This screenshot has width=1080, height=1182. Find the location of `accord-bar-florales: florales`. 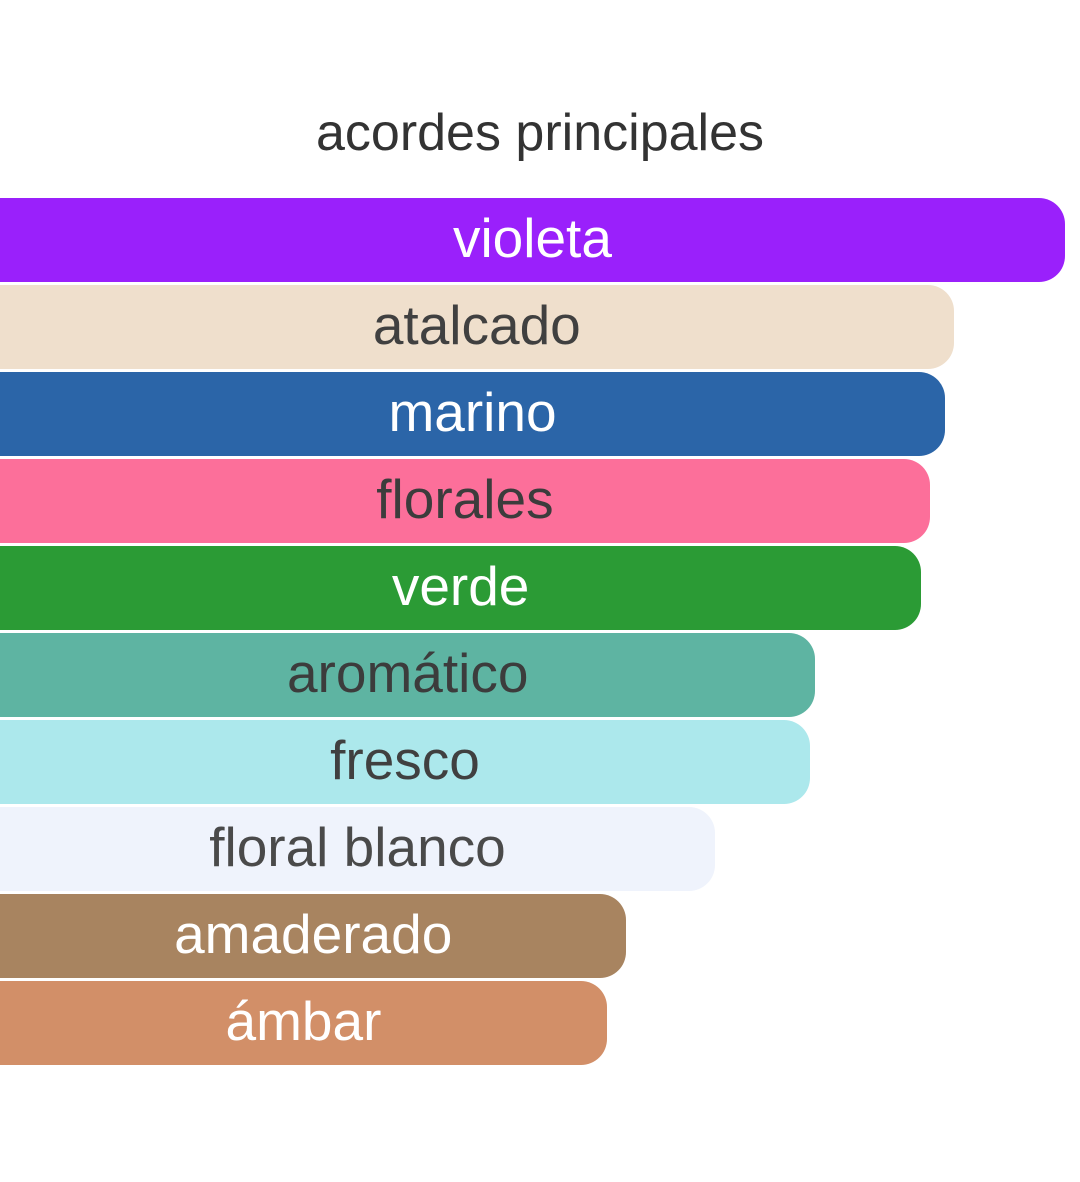

accord-bar-florales: florales is located at coordinates (465, 501).